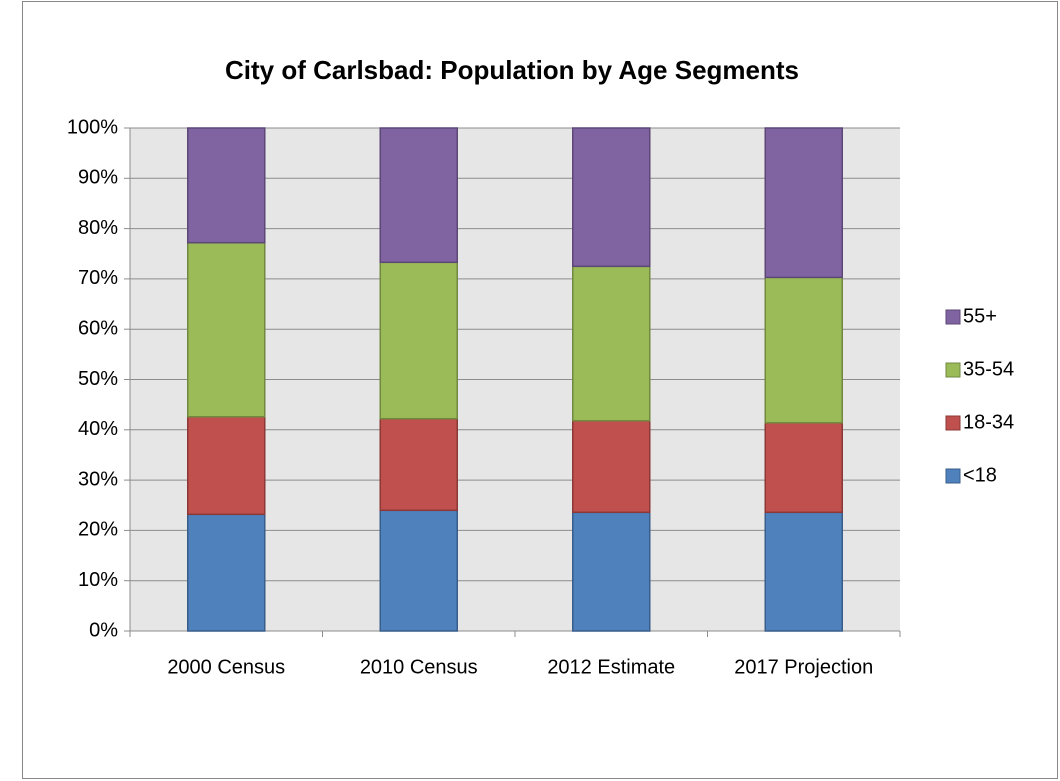 The width and height of the screenshot is (1060, 781). I want to click on y-tick-label: 50%, so click(98, 379).